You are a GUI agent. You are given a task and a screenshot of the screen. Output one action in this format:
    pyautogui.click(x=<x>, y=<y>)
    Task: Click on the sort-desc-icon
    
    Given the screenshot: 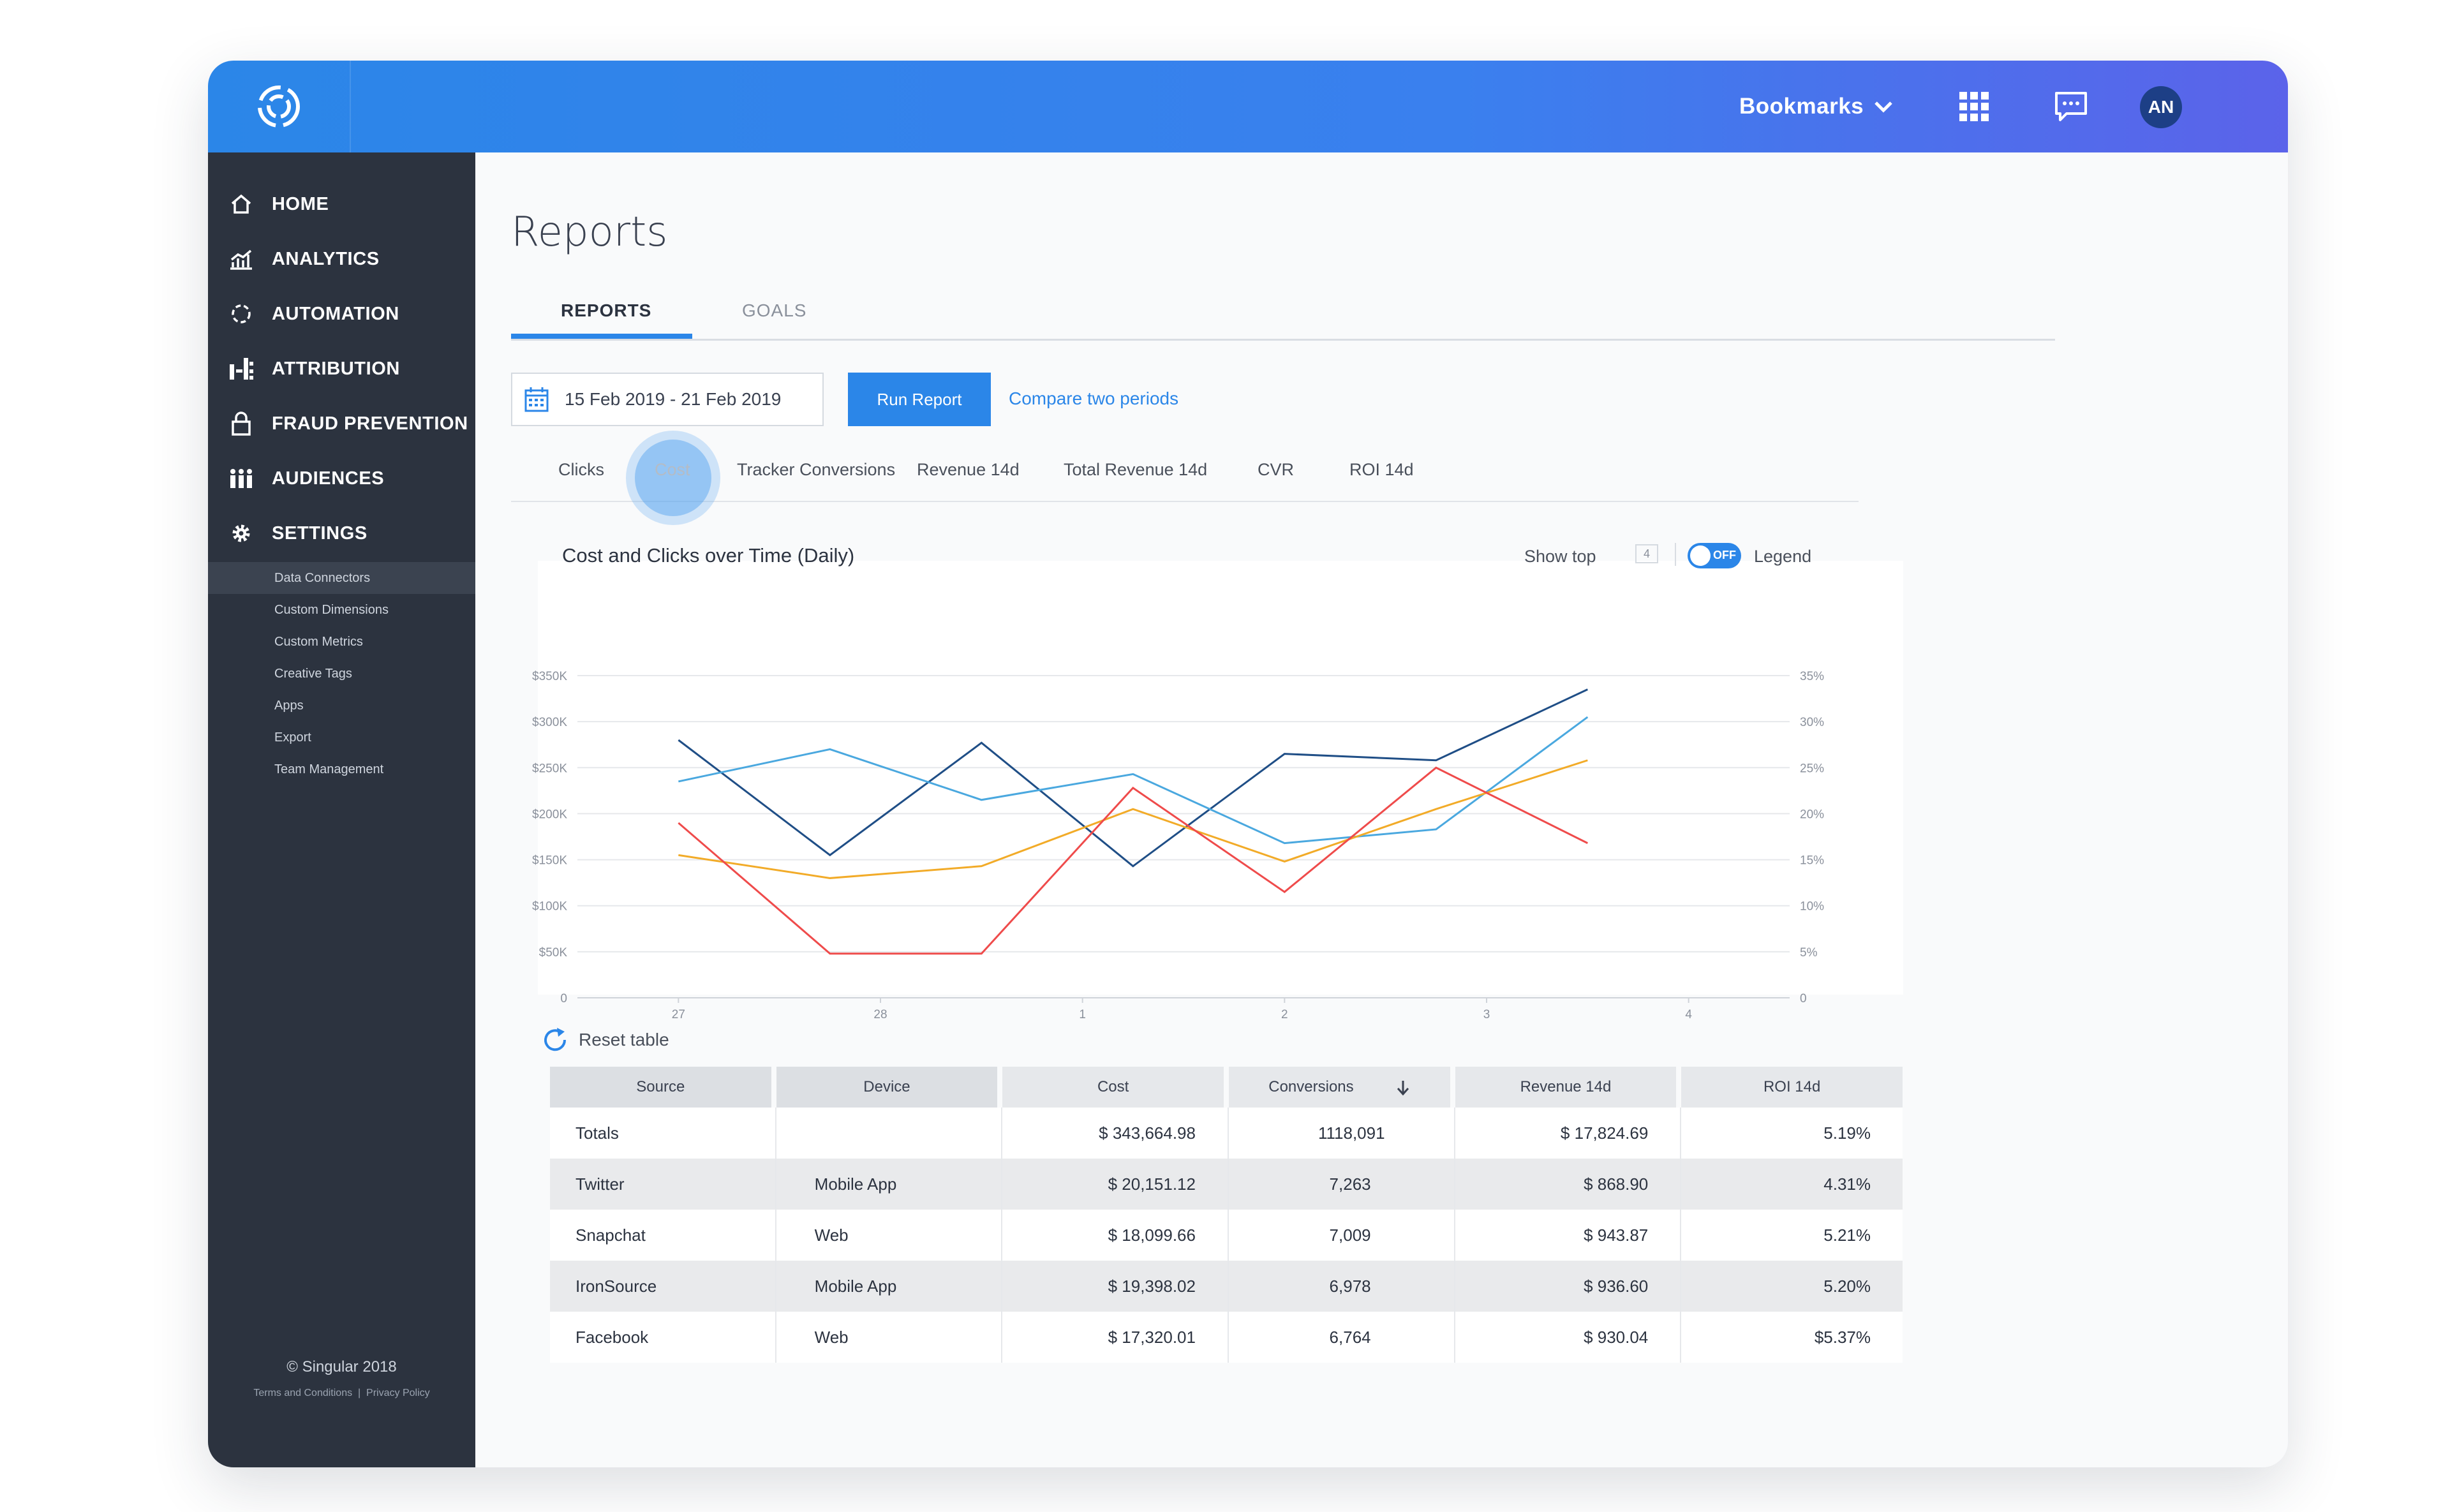 What is the action you would take?
    pyautogui.click(x=1403, y=1087)
    